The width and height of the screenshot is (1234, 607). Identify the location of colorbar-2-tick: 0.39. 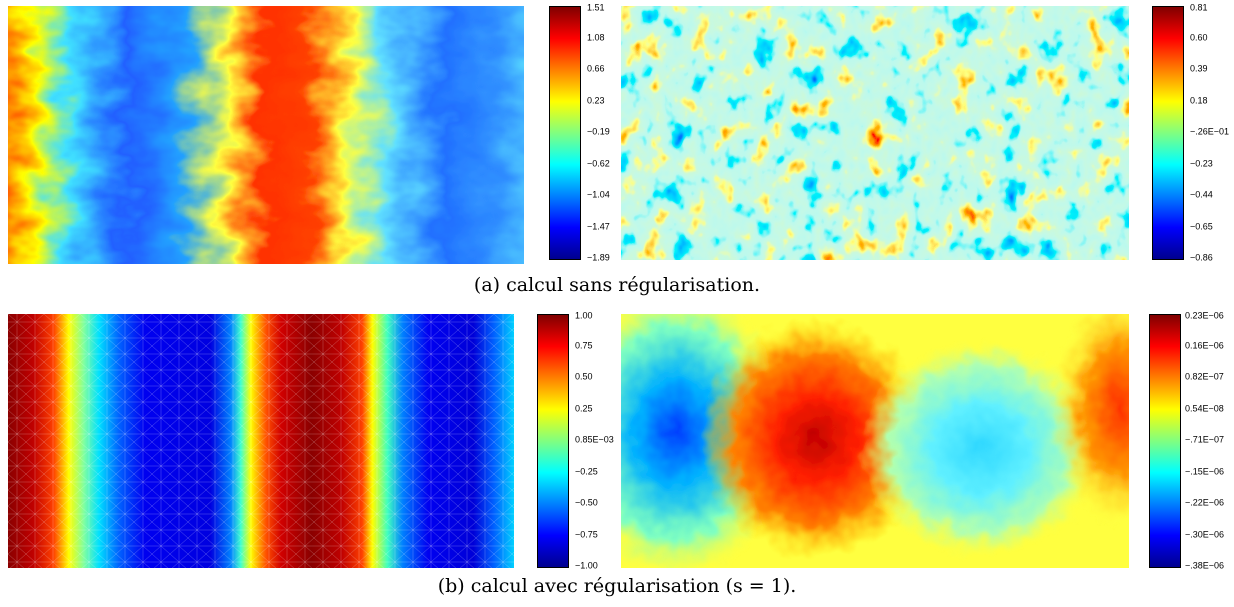
(1199, 68).